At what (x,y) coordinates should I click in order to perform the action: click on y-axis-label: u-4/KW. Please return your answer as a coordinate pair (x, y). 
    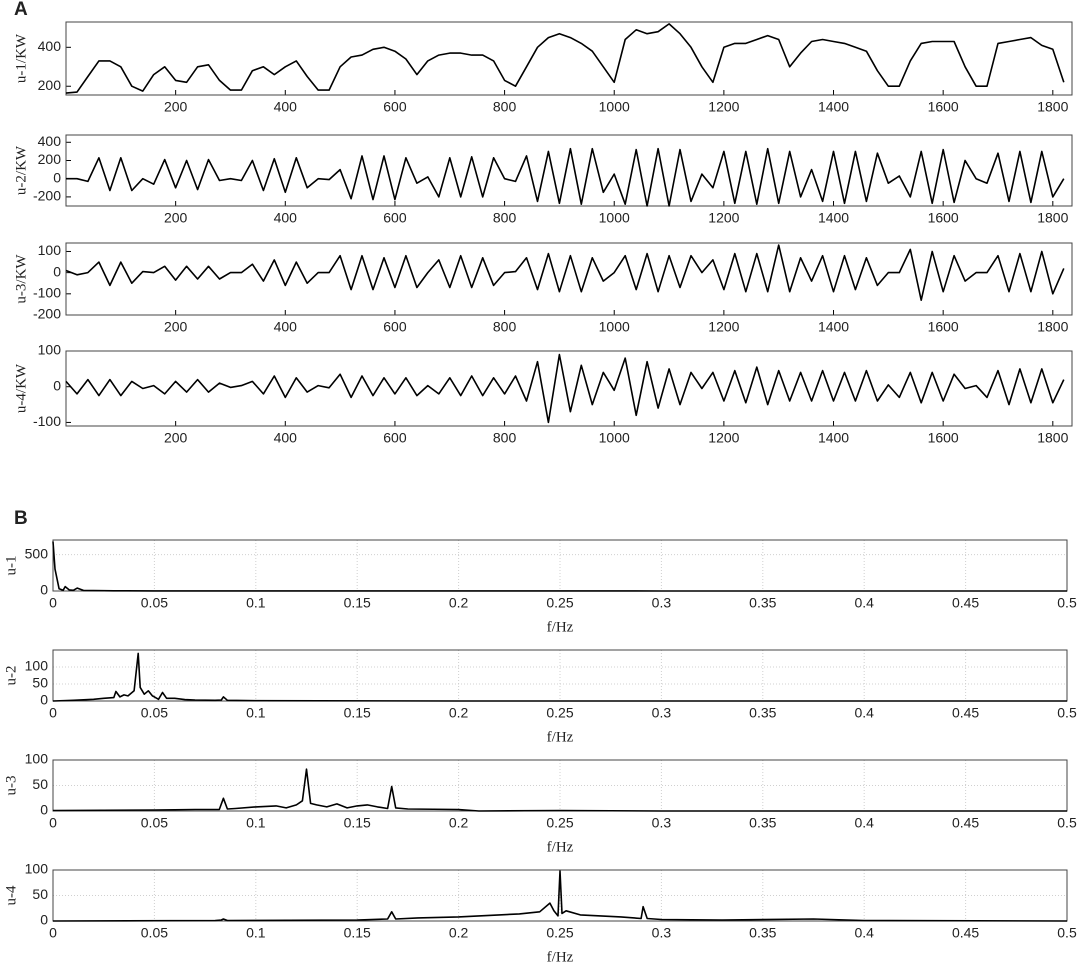
    Looking at the image, I should click on (21, 388).